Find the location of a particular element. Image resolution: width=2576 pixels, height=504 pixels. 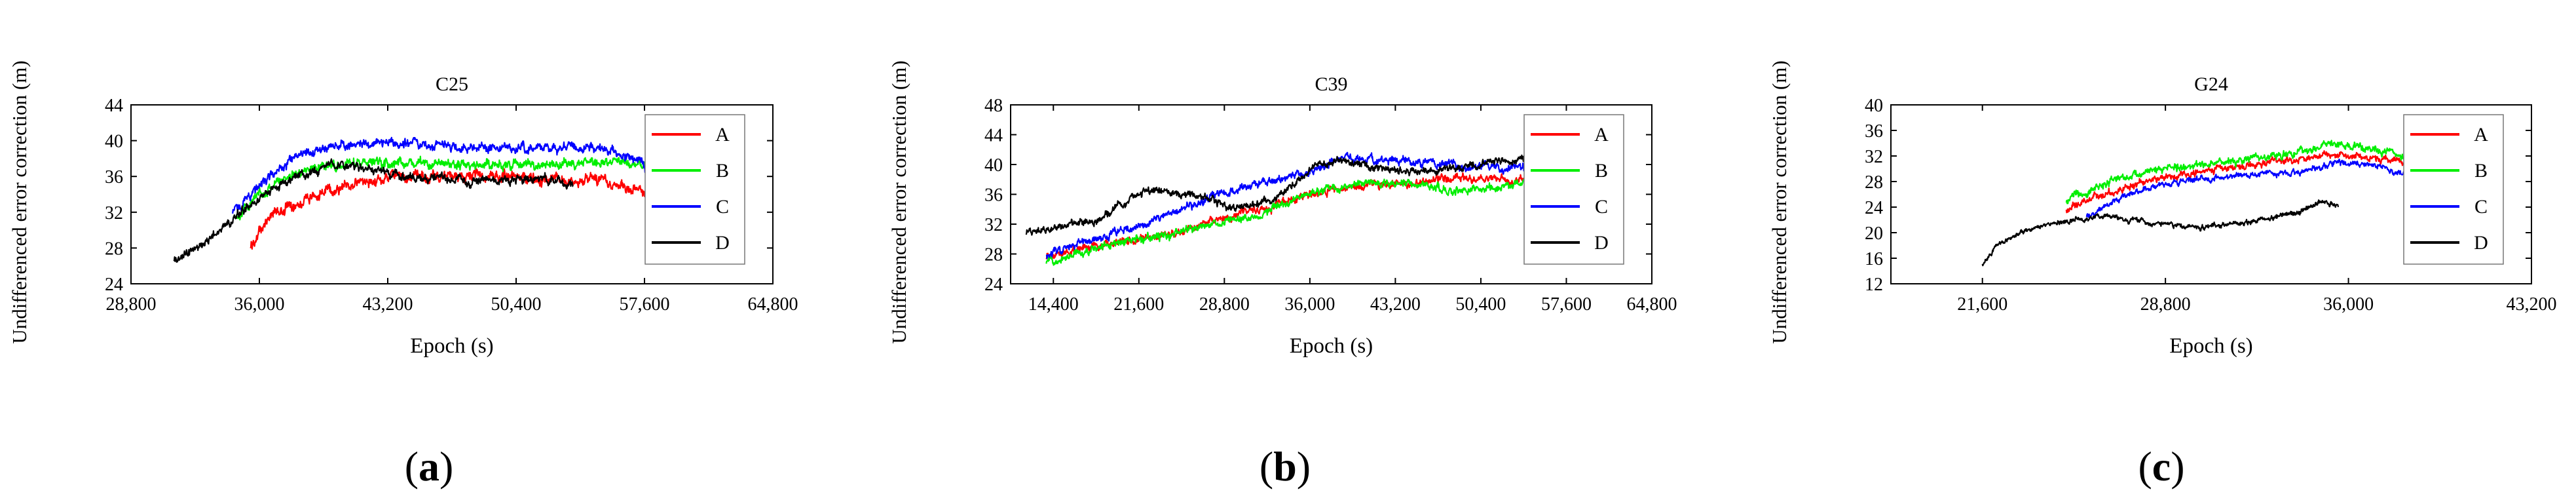

x-tick-label: 14,400 is located at coordinates (1053, 304).